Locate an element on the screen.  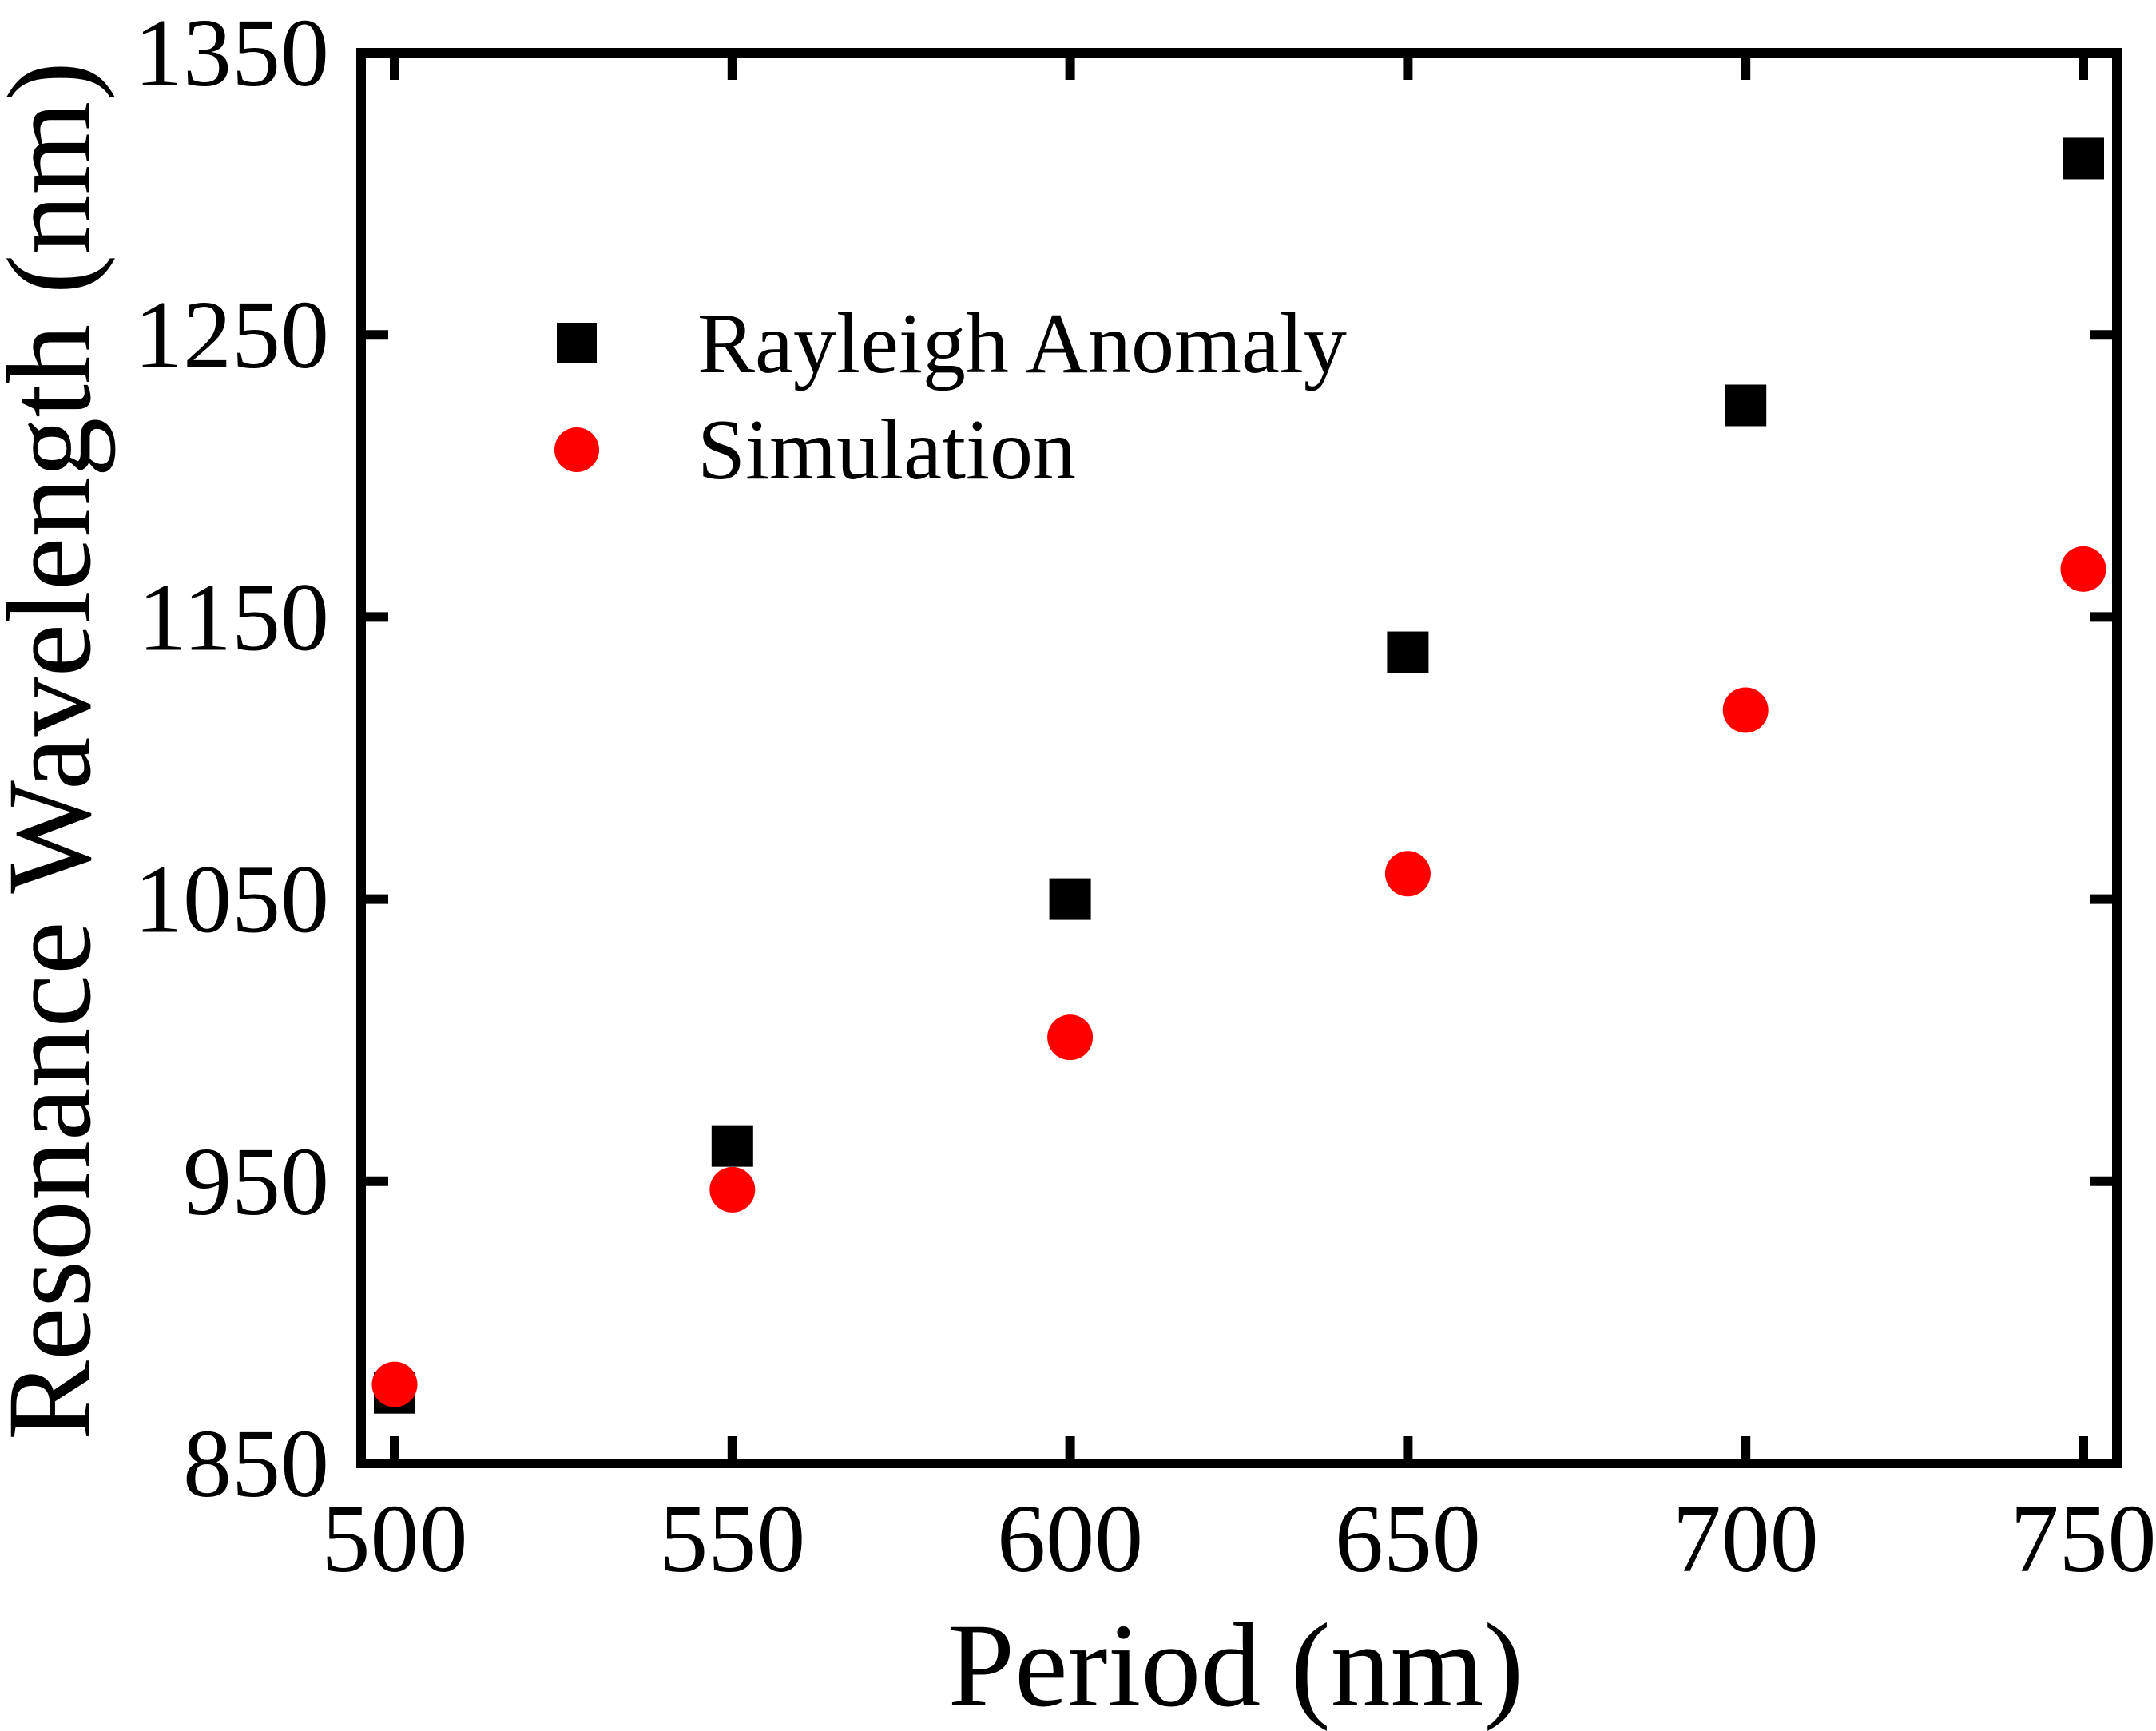
x-tick-label: 650 is located at coordinates (1408, 1539).